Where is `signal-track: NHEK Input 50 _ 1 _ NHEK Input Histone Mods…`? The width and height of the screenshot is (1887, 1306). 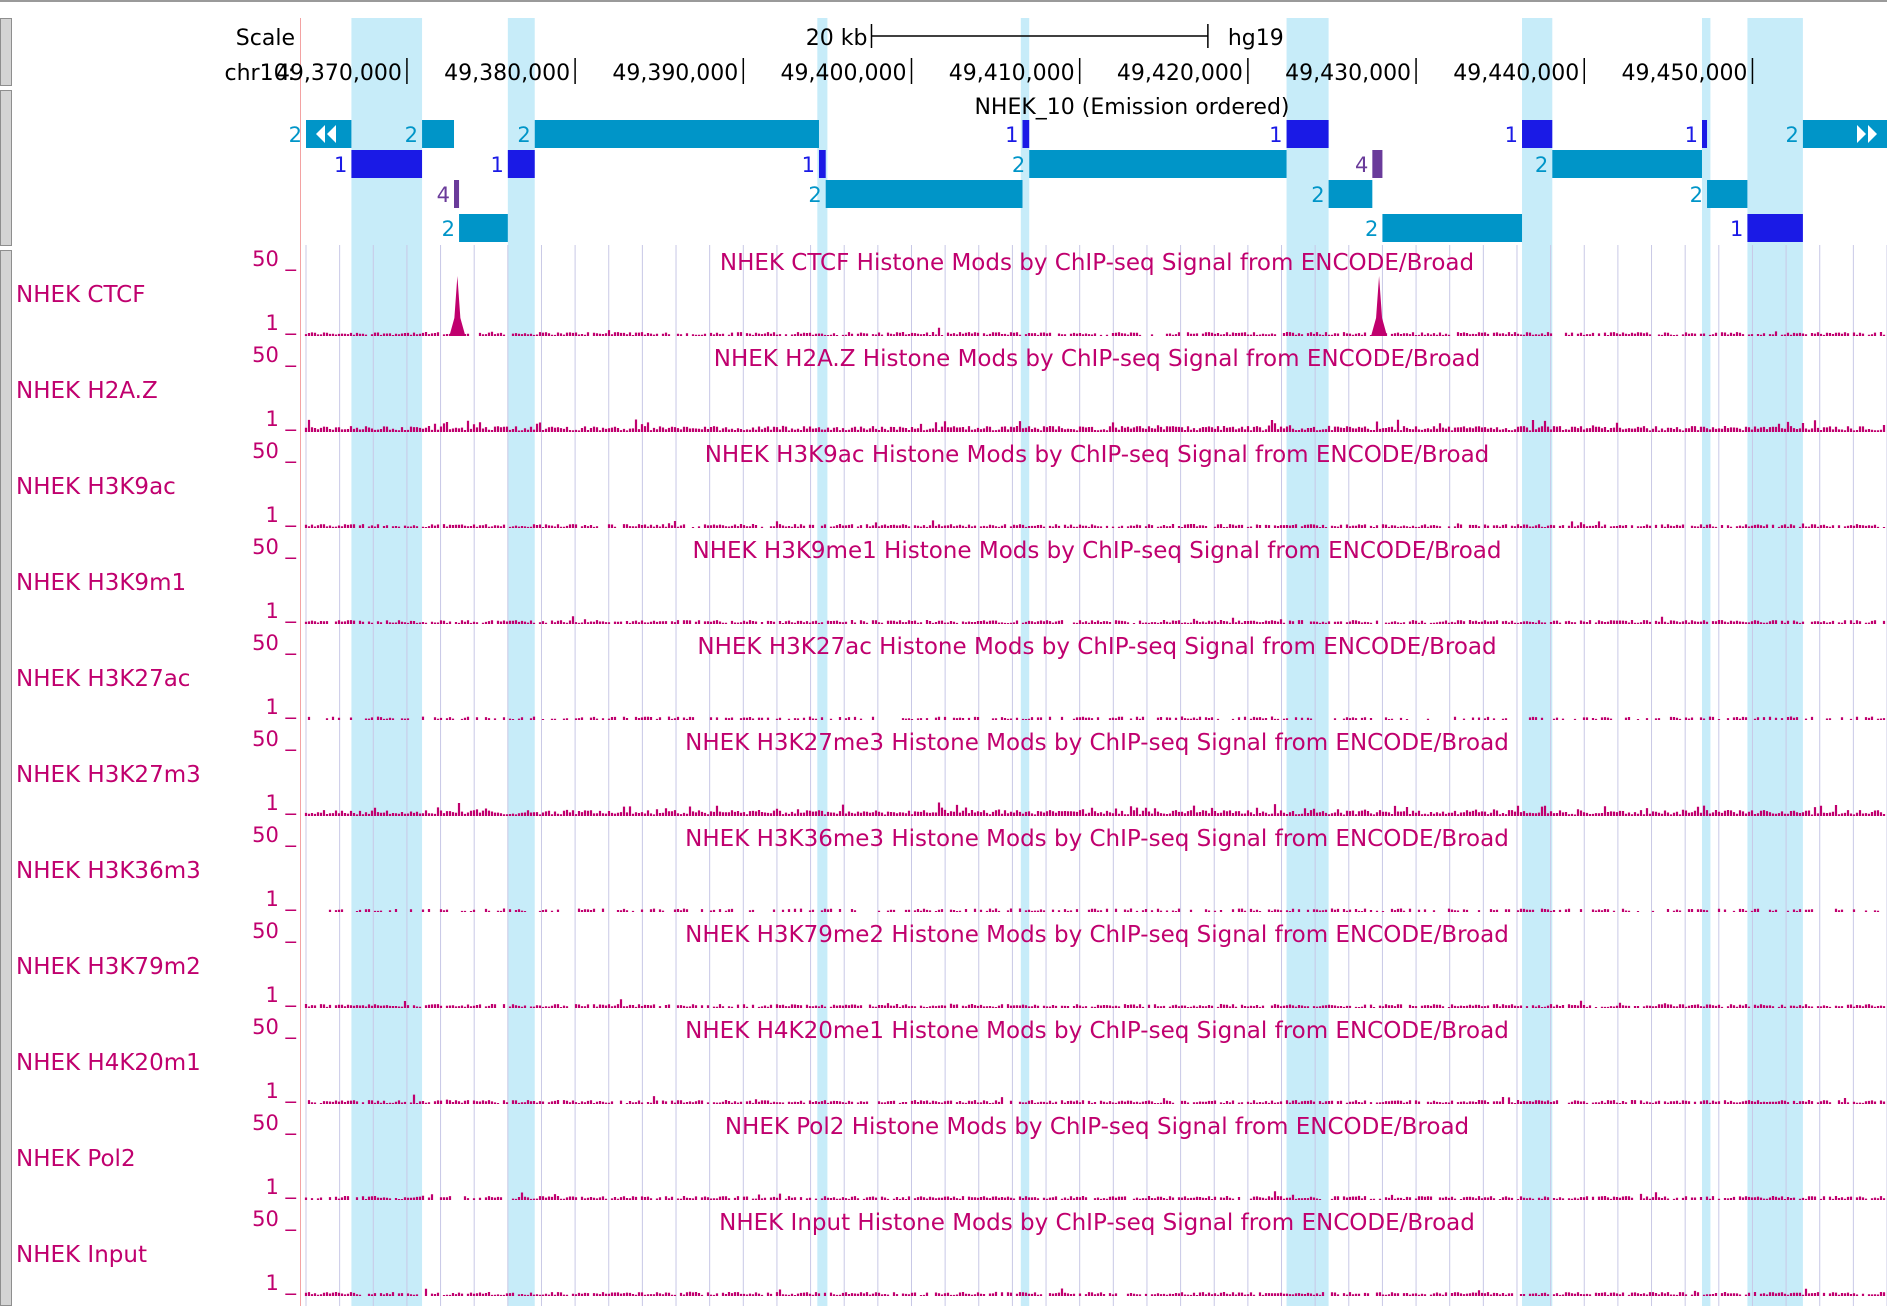
signal-track: NHEK Input 50 _ 1 _ NHEK Input Histone Mods… is located at coordinates (951, 1251).